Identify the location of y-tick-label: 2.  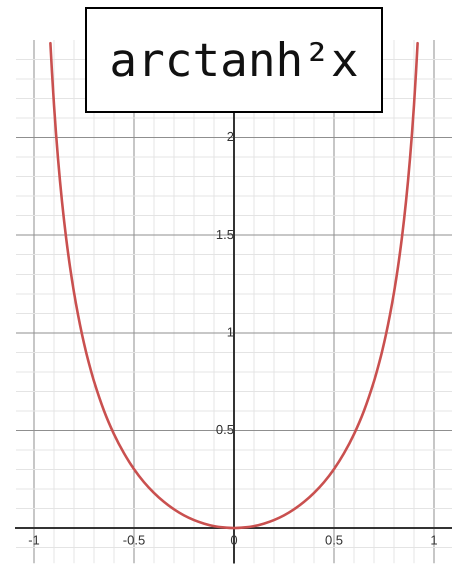
(230, 136).